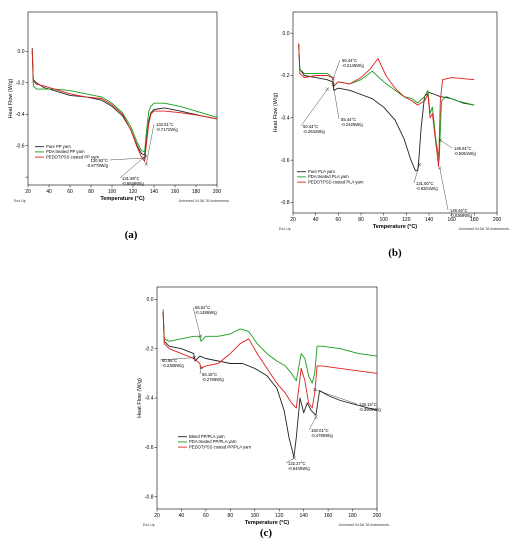 The image size is (525, 550). What do you see at coordinates (322, 435) in the screenshot?
I see `peak-annotation: -0.4780W/g` at bounding box center [322, 435].